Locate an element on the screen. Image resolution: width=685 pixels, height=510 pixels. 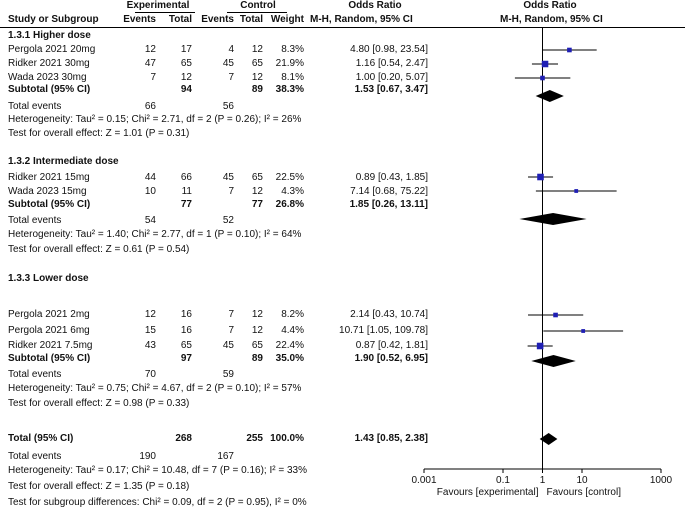
header-total-c: Total is located at coordinates (251, 19).